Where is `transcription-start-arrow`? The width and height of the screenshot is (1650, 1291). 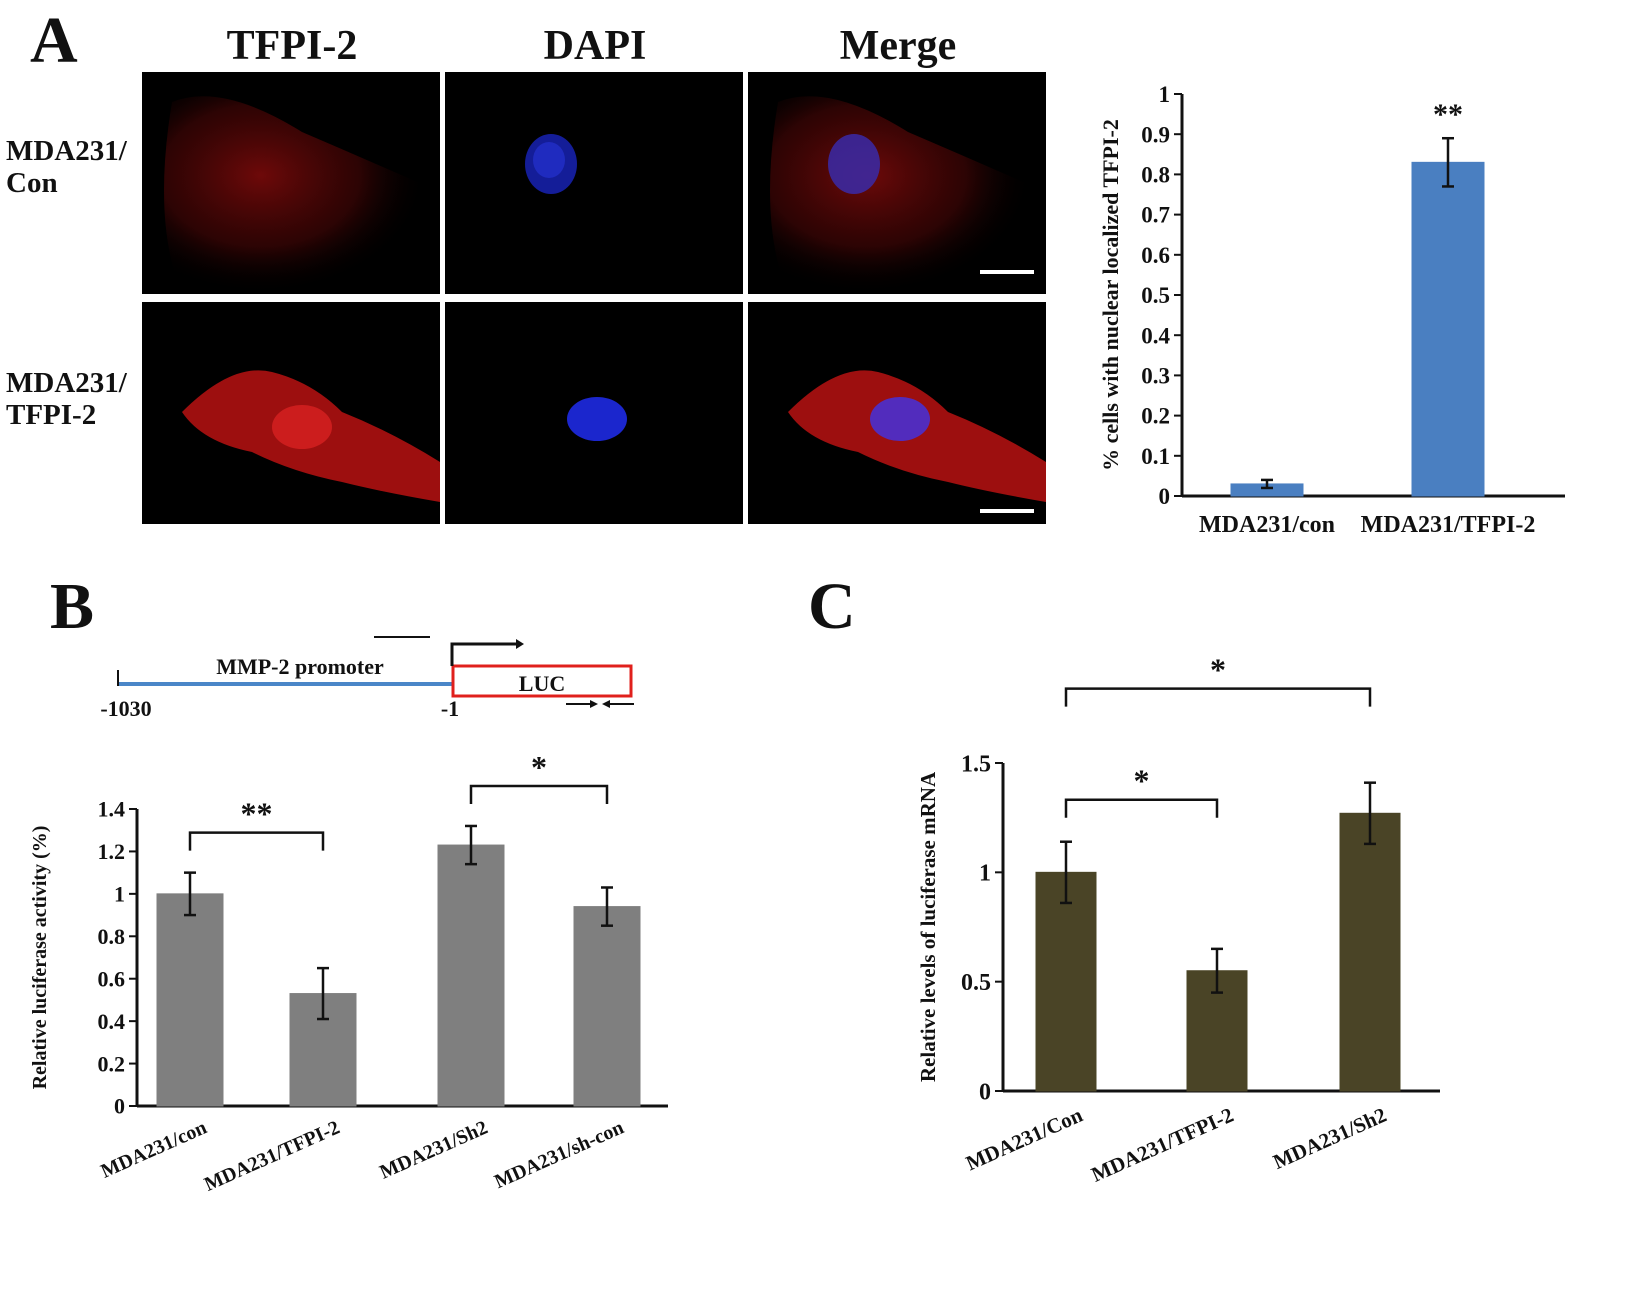
transcription-start-arrow is located at coordinates (483, 654).